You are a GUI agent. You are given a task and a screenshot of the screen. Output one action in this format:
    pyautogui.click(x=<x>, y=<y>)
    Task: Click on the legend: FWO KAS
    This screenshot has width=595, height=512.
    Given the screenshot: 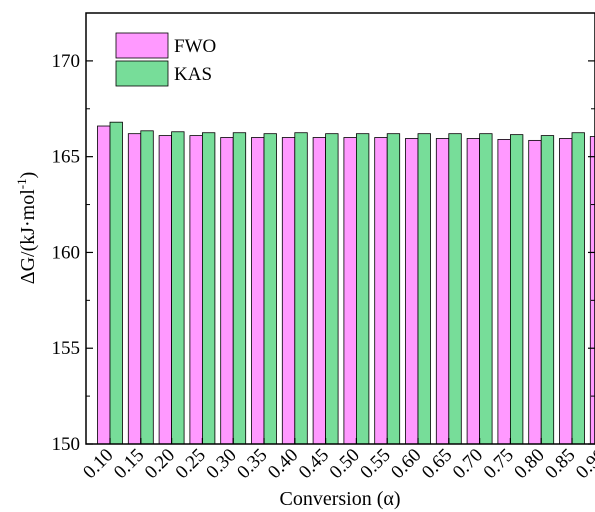 What is the action you would take?
    pyautogui.click(x=165, y=59)
    